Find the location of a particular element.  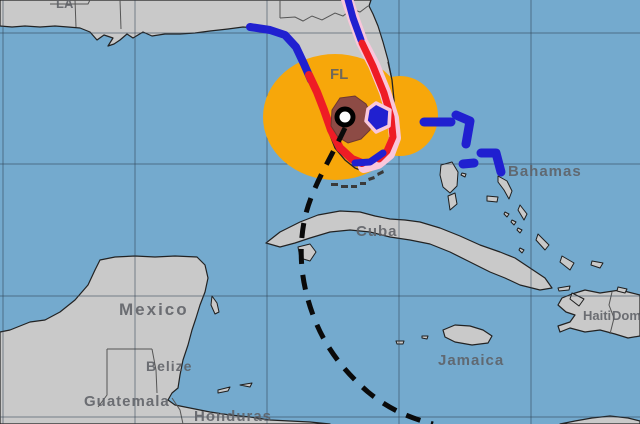

land-cuba is located at coordinates (409, 250).